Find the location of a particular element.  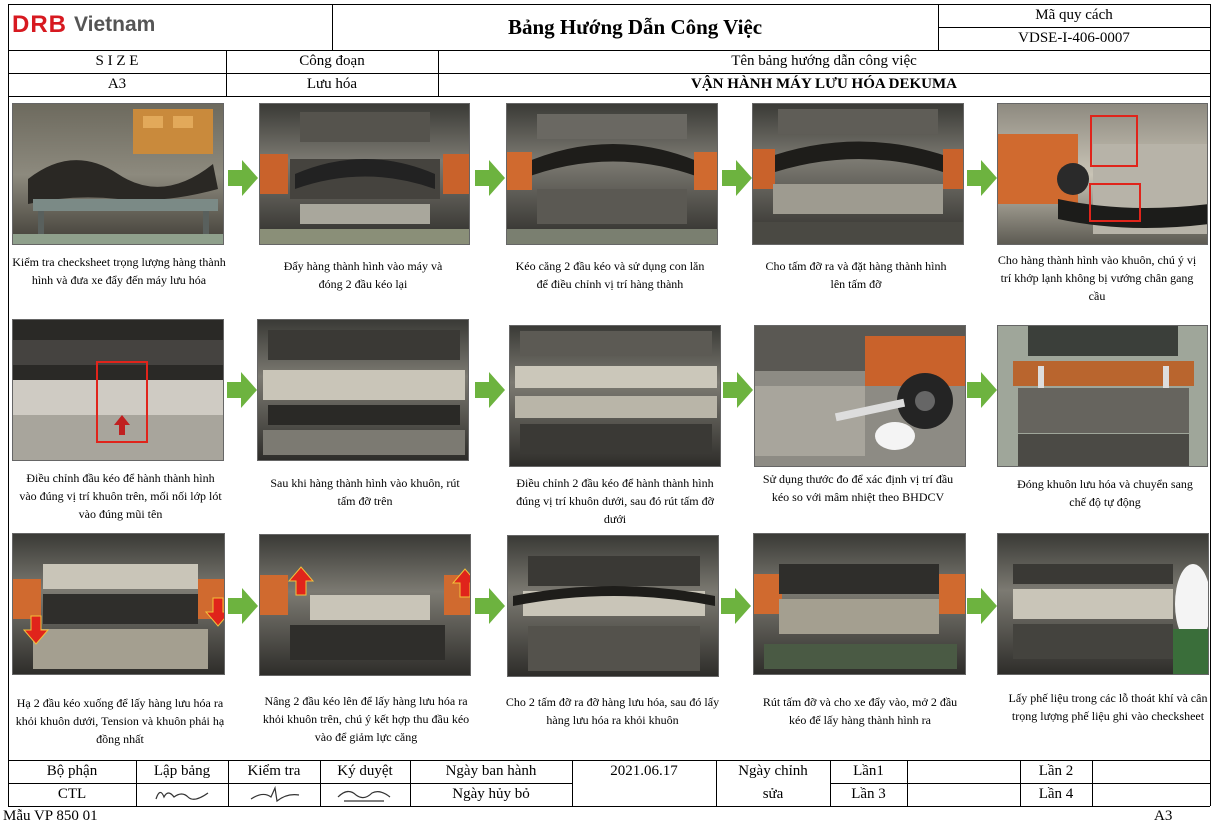

revision-1-label: Lần1 is located at coordinates (868, 771).